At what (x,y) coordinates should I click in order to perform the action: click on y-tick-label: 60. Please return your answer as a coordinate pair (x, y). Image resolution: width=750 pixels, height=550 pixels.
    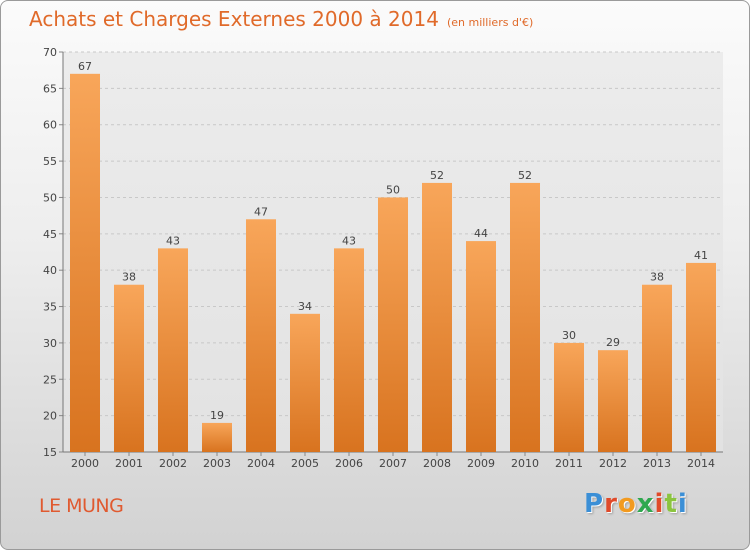
    Looking at the image, I should click on (50, 125).